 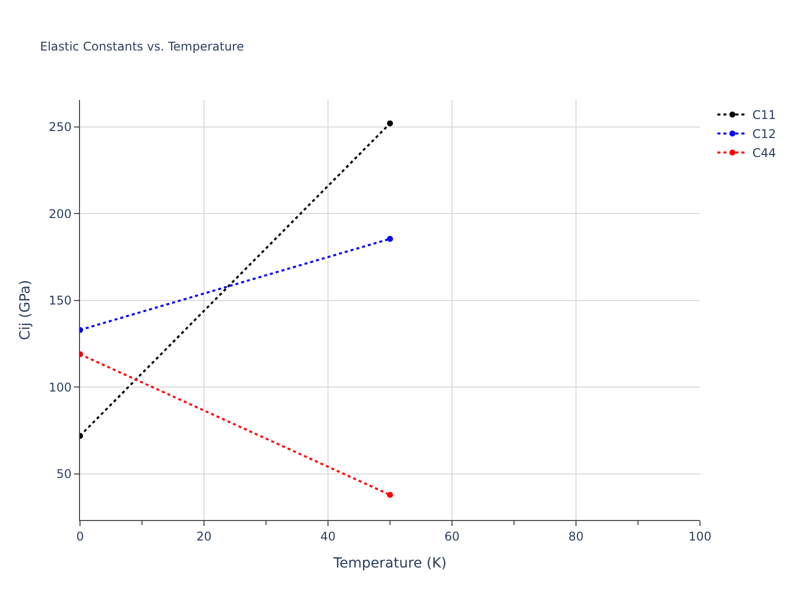 I want to click on x-tick-label: 40, so click(x=328, y=536).